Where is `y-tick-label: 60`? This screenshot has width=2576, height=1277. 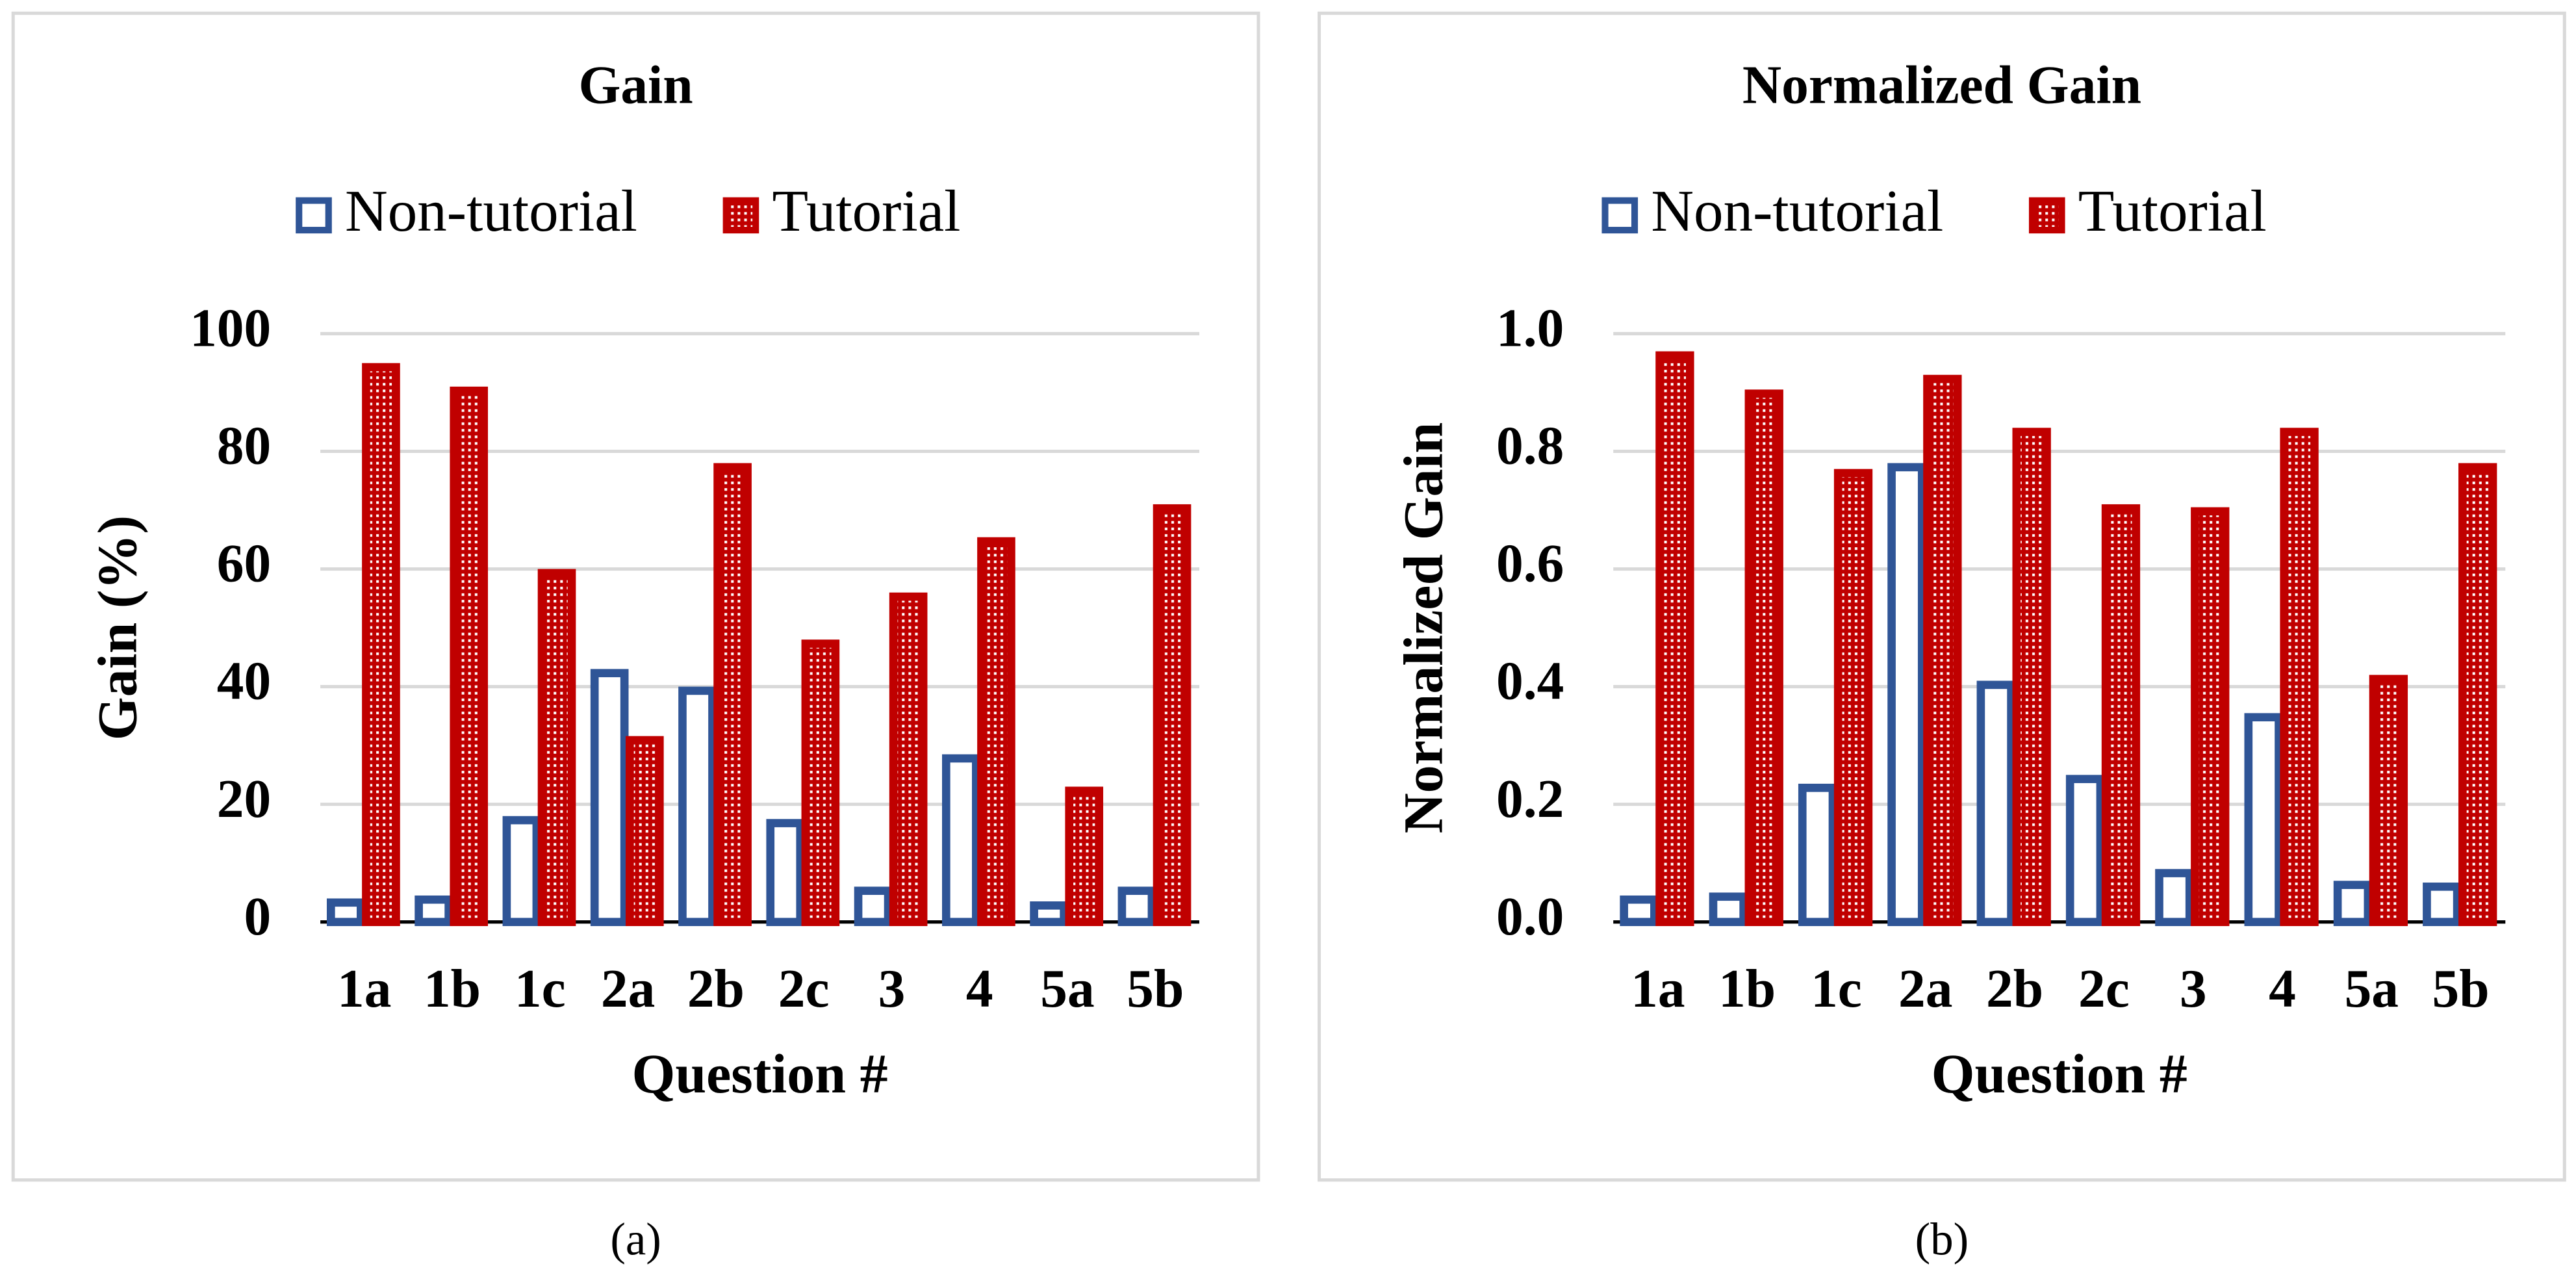 y-tick-label: 60 is located at coordinates (244, 564).